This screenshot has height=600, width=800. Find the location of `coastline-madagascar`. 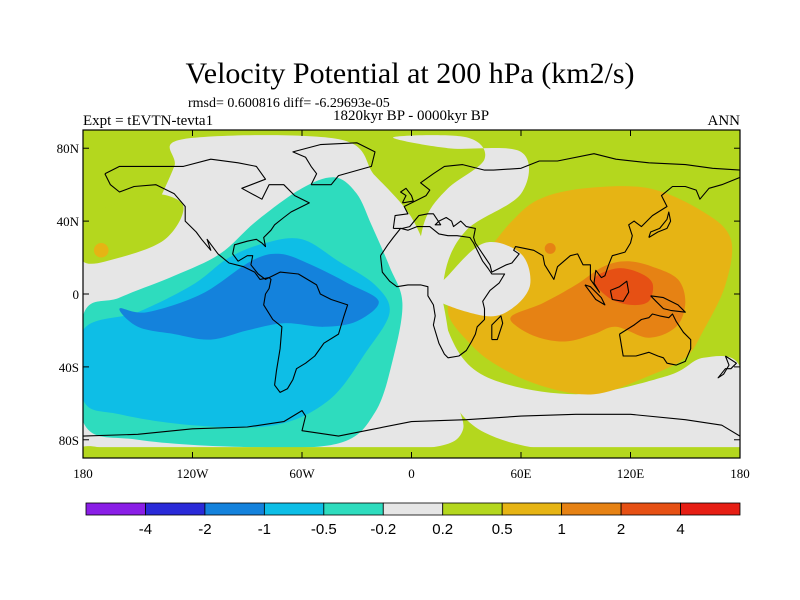

coastline-madagascar is located at coordinates (497, 328).